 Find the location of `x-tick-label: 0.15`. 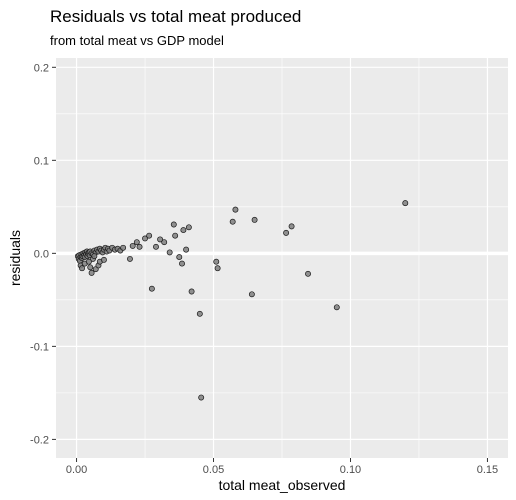

x-tick-label: 0.15 is located at coordinates (487, 470).